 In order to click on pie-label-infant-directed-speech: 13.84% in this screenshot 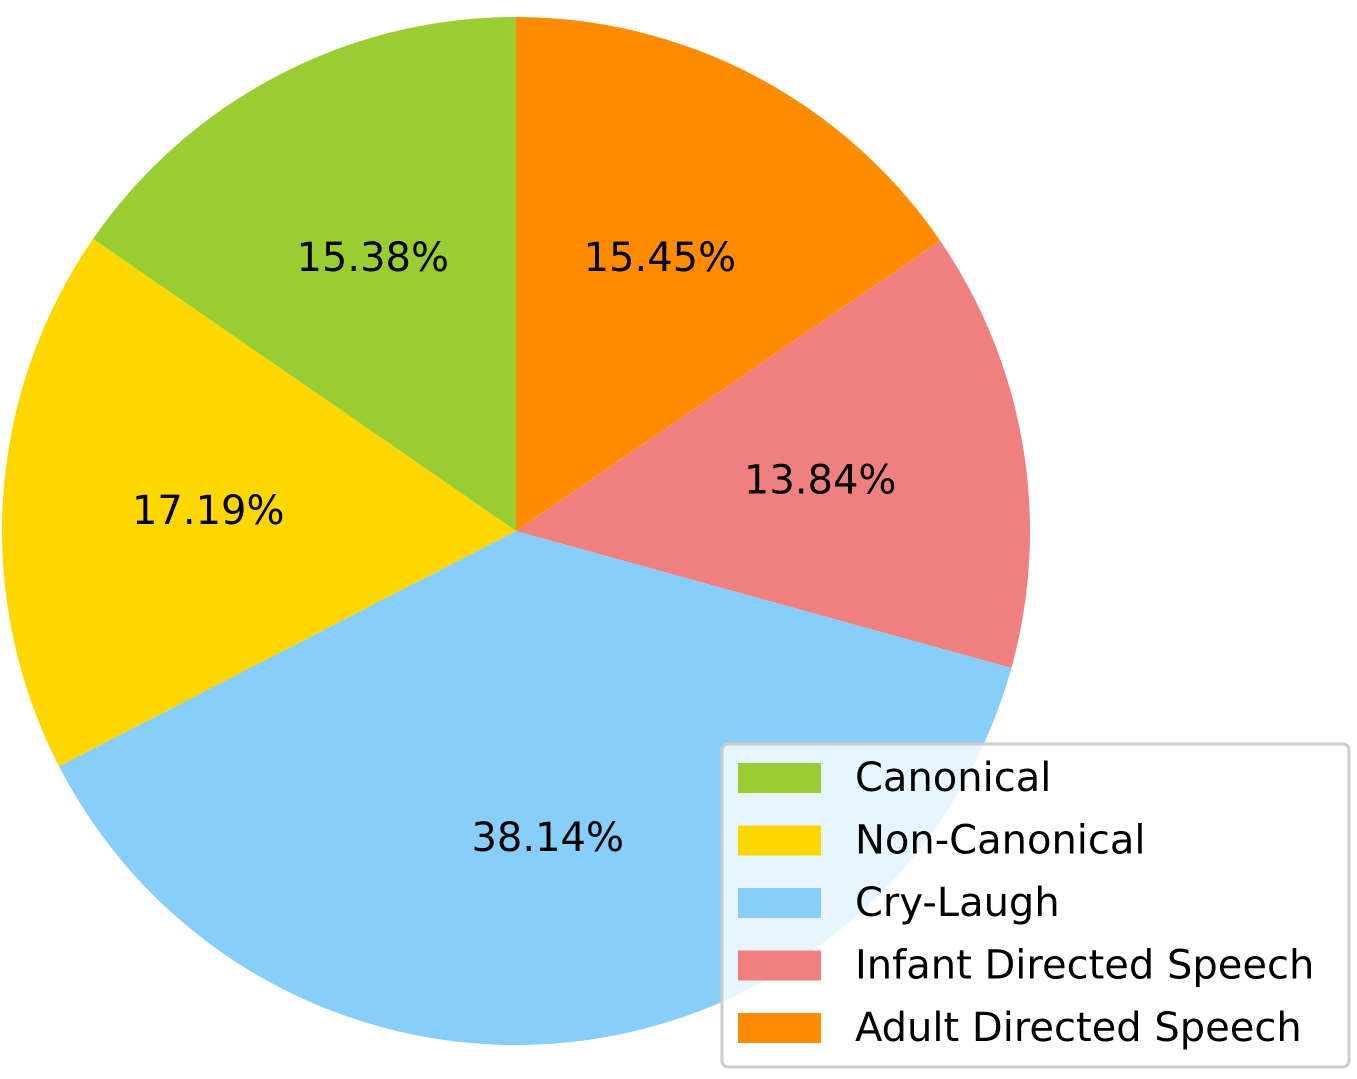, I will do `click(820, 480)`.